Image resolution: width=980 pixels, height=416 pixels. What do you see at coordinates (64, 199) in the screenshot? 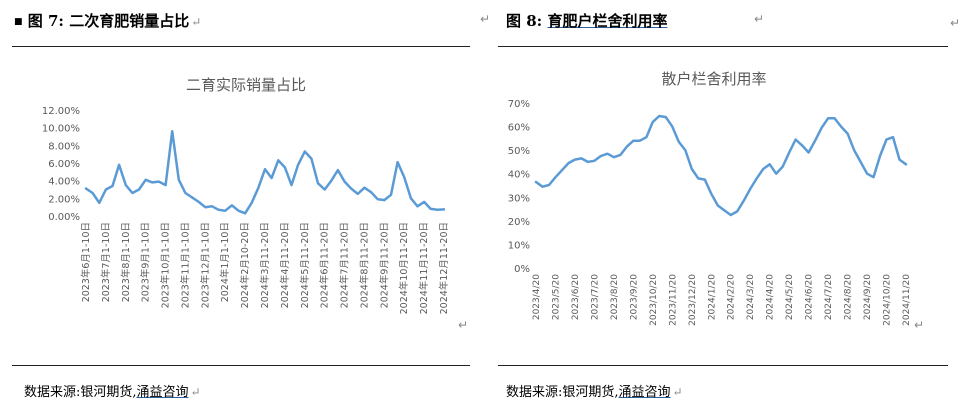
I see `y-tick-label: 2.00%` at bounding box center [64, 199].